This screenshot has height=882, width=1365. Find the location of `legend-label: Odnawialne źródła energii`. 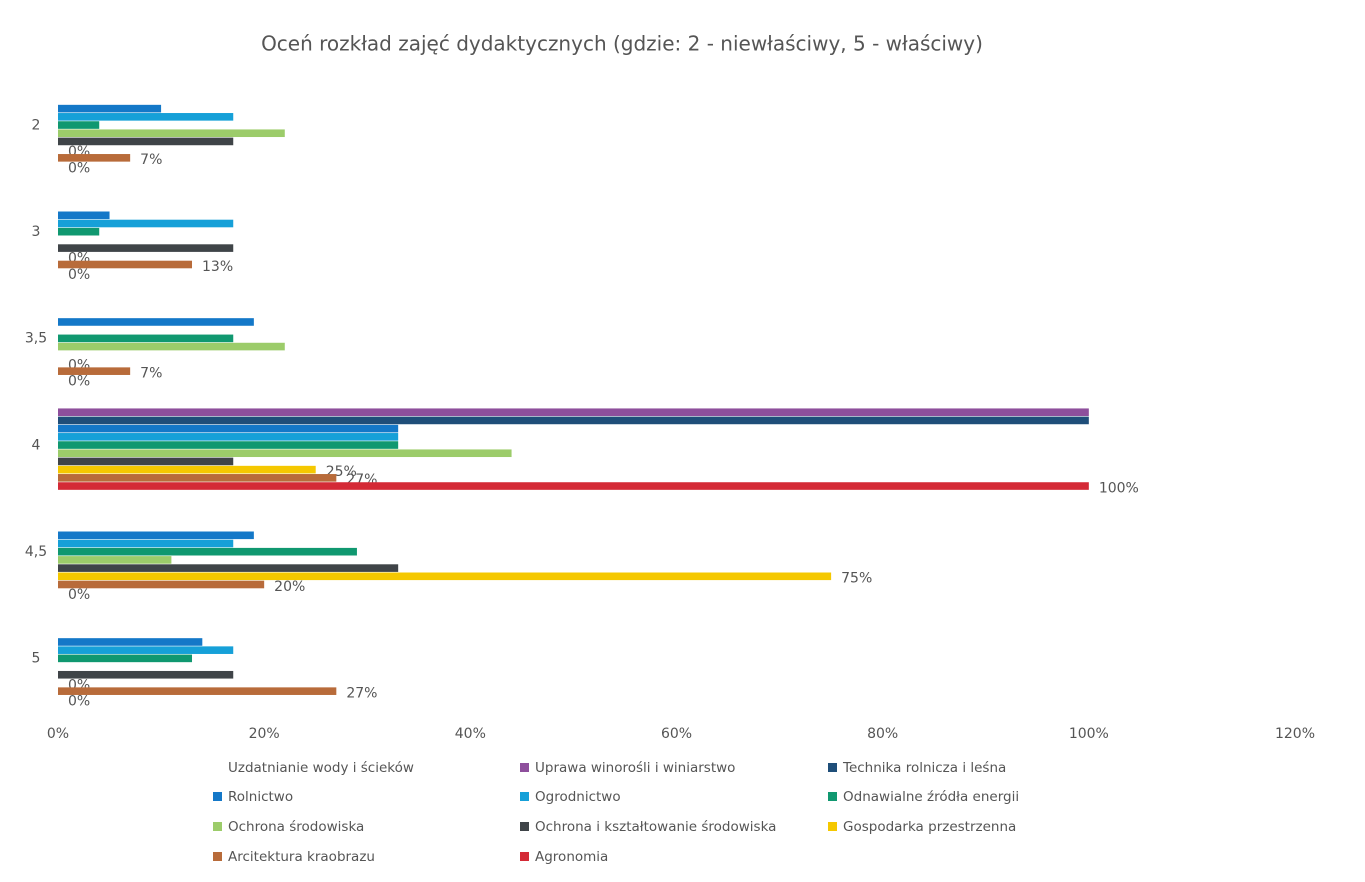

legend-label: Odnawialne źródła energii is located at coordinates (931, 797).